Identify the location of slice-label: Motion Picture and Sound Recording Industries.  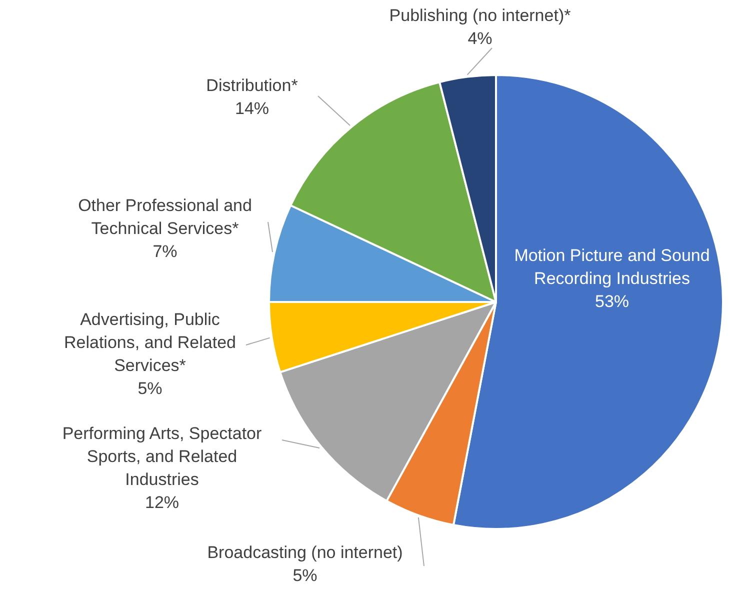
(612, 267).